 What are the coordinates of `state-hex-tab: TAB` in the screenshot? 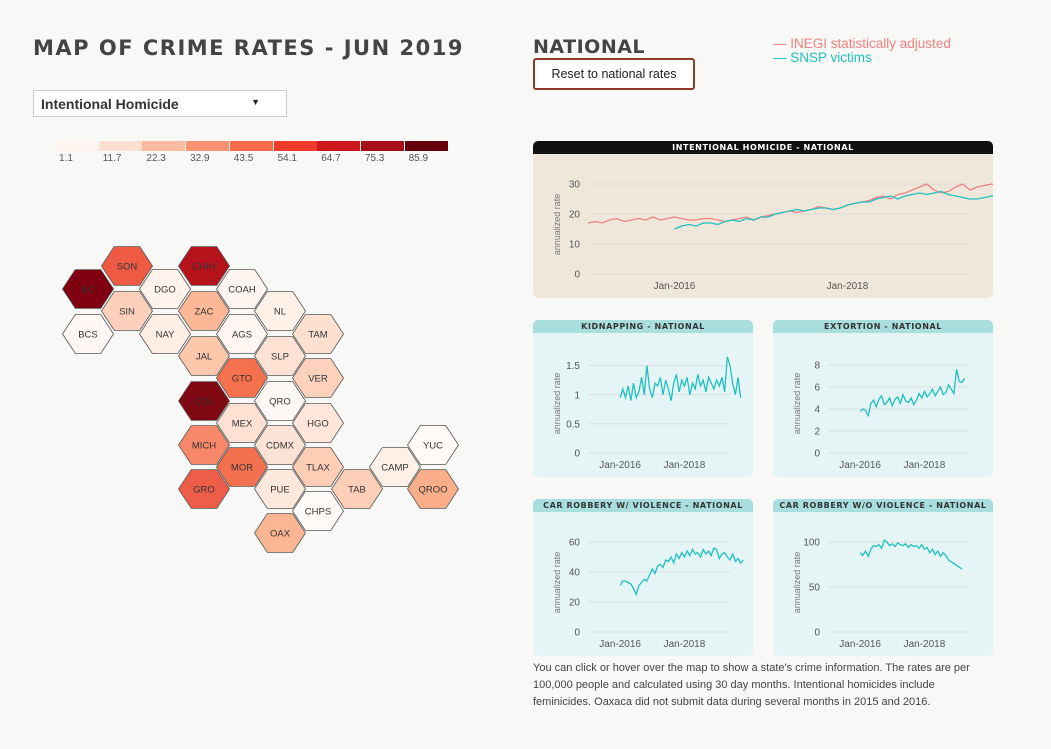 It's located at (357, 489).